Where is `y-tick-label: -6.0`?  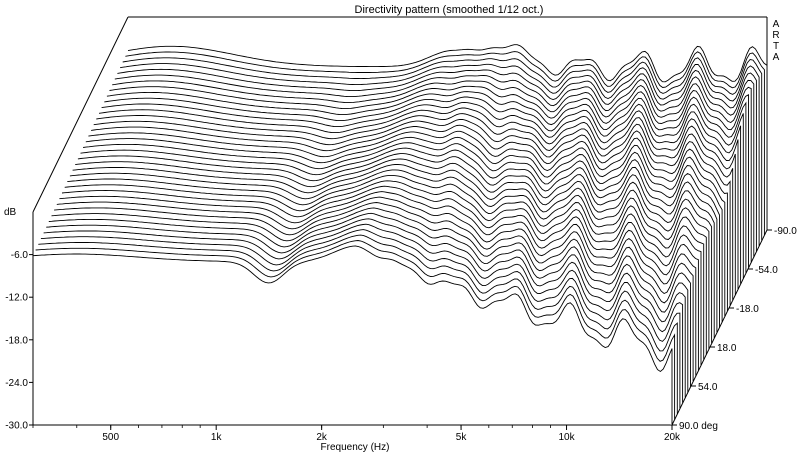 y-tick-label: -6.0 is located at coordinates (20, 255).